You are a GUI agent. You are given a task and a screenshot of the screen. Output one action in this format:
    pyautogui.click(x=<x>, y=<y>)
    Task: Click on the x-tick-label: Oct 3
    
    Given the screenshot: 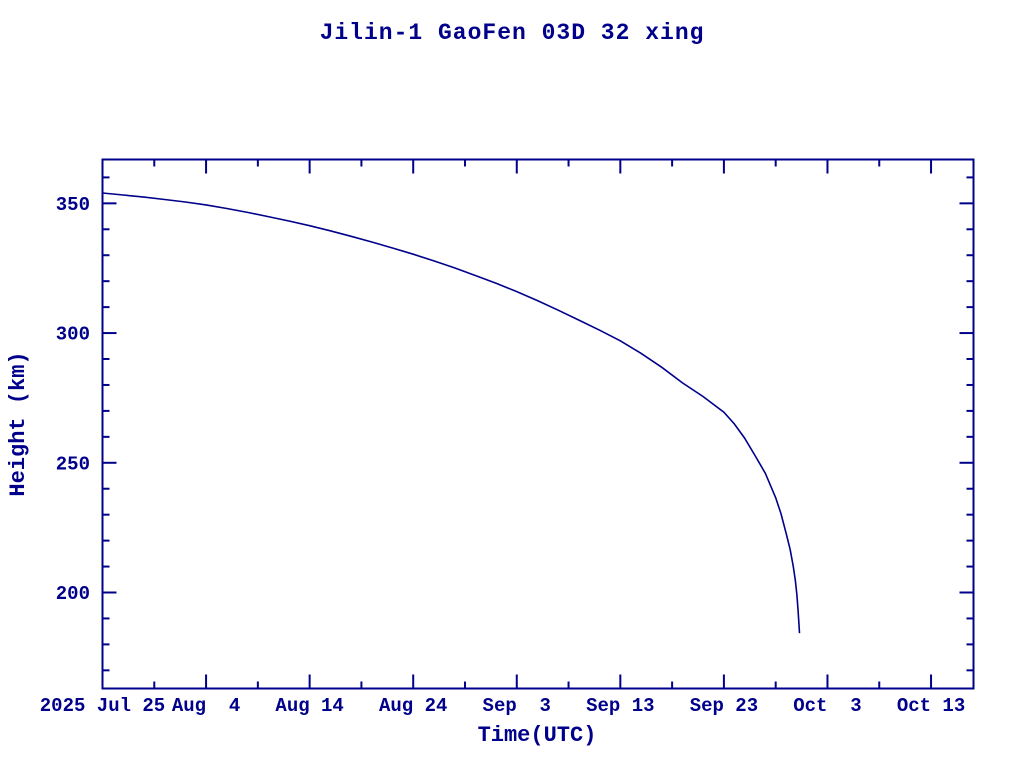 What is the action you would take?
    pyautogui.click(x=827, y=706)
    